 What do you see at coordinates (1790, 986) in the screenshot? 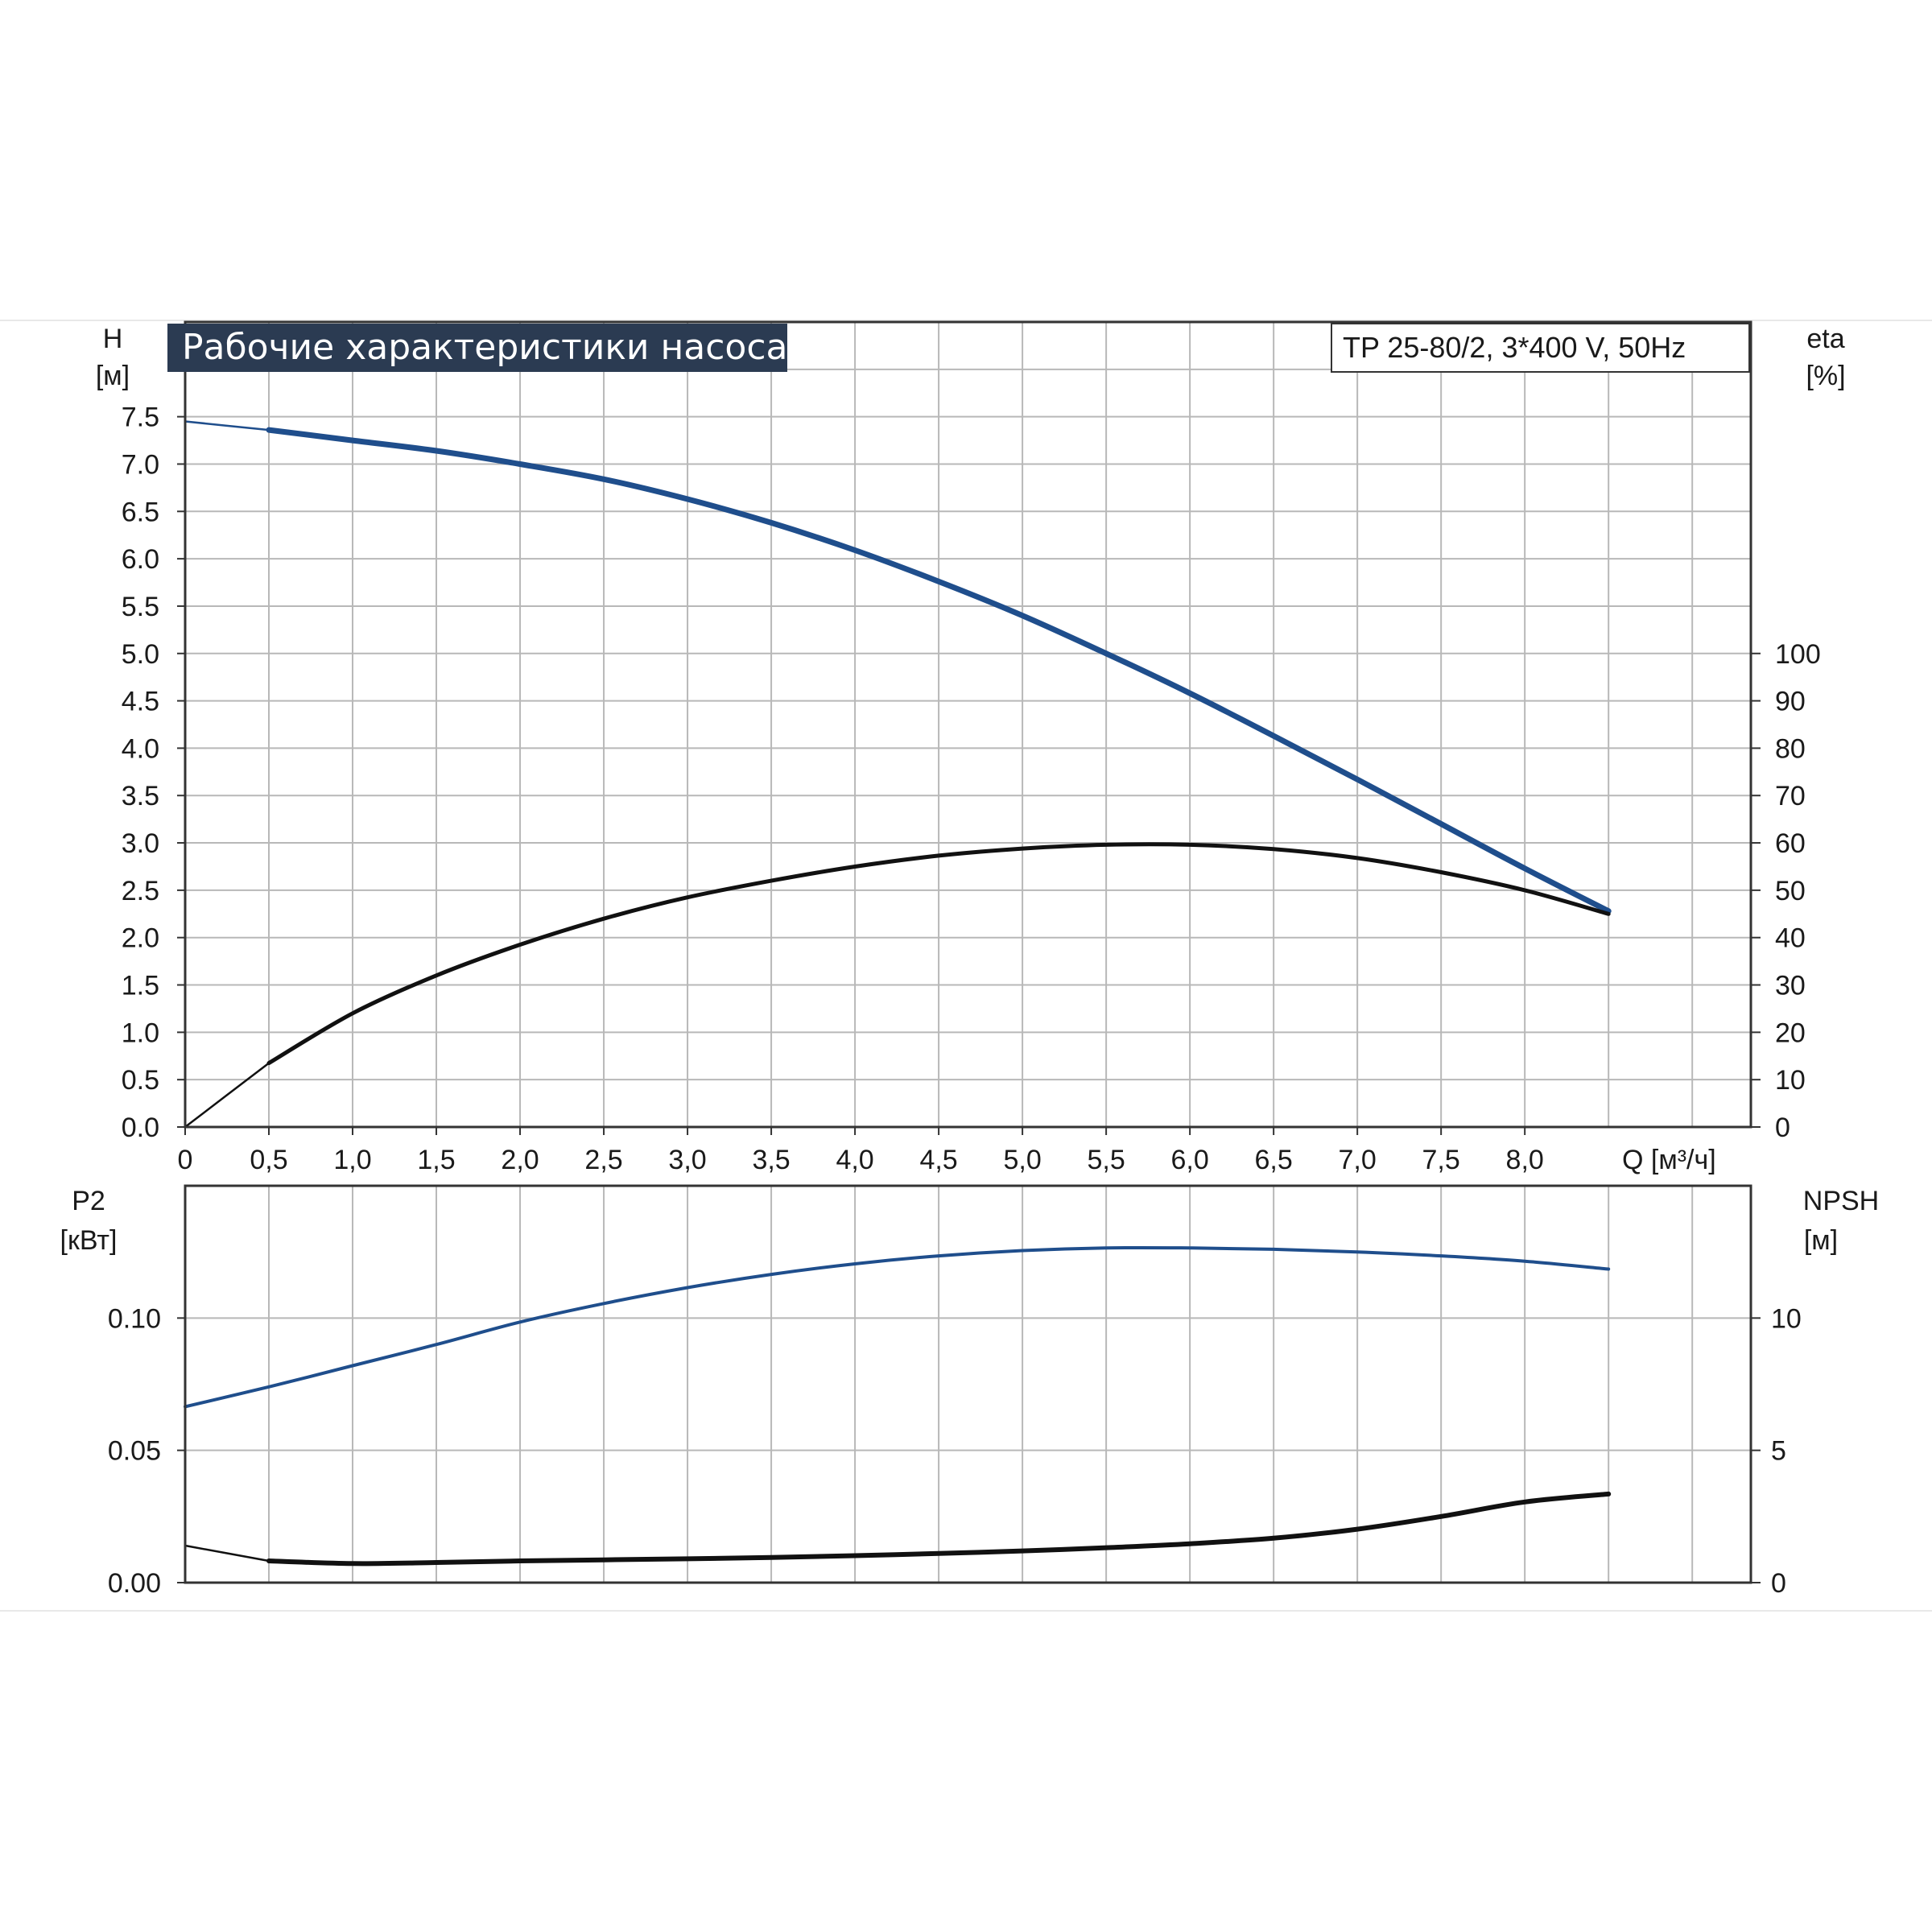
I see `eta-tick-label: 30` at bounding box center [1790, 986].